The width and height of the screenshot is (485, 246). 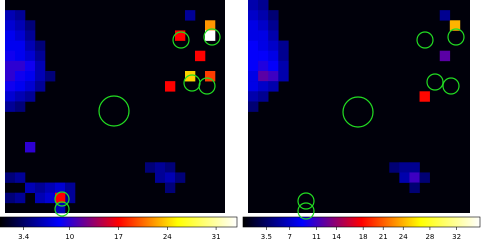 I want to click on colorbar-tick-label: 3.5, so click(x=266, y=237).